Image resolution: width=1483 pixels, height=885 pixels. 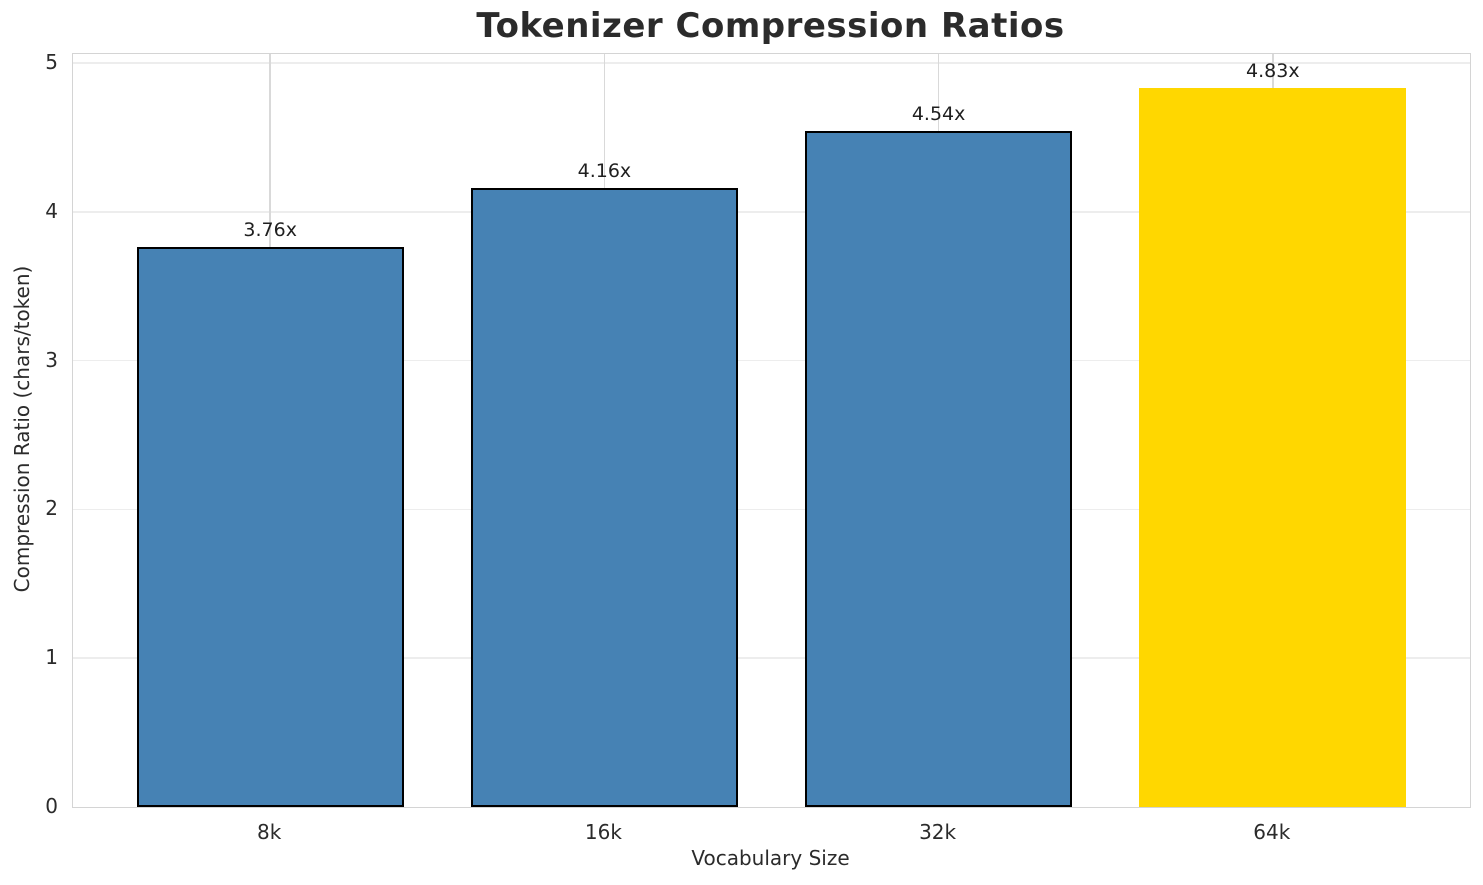 What do you see at coordinates (603, 832) in the screenshot?
I see `x-tick-label: 16k` at bounding box center [603, 832].